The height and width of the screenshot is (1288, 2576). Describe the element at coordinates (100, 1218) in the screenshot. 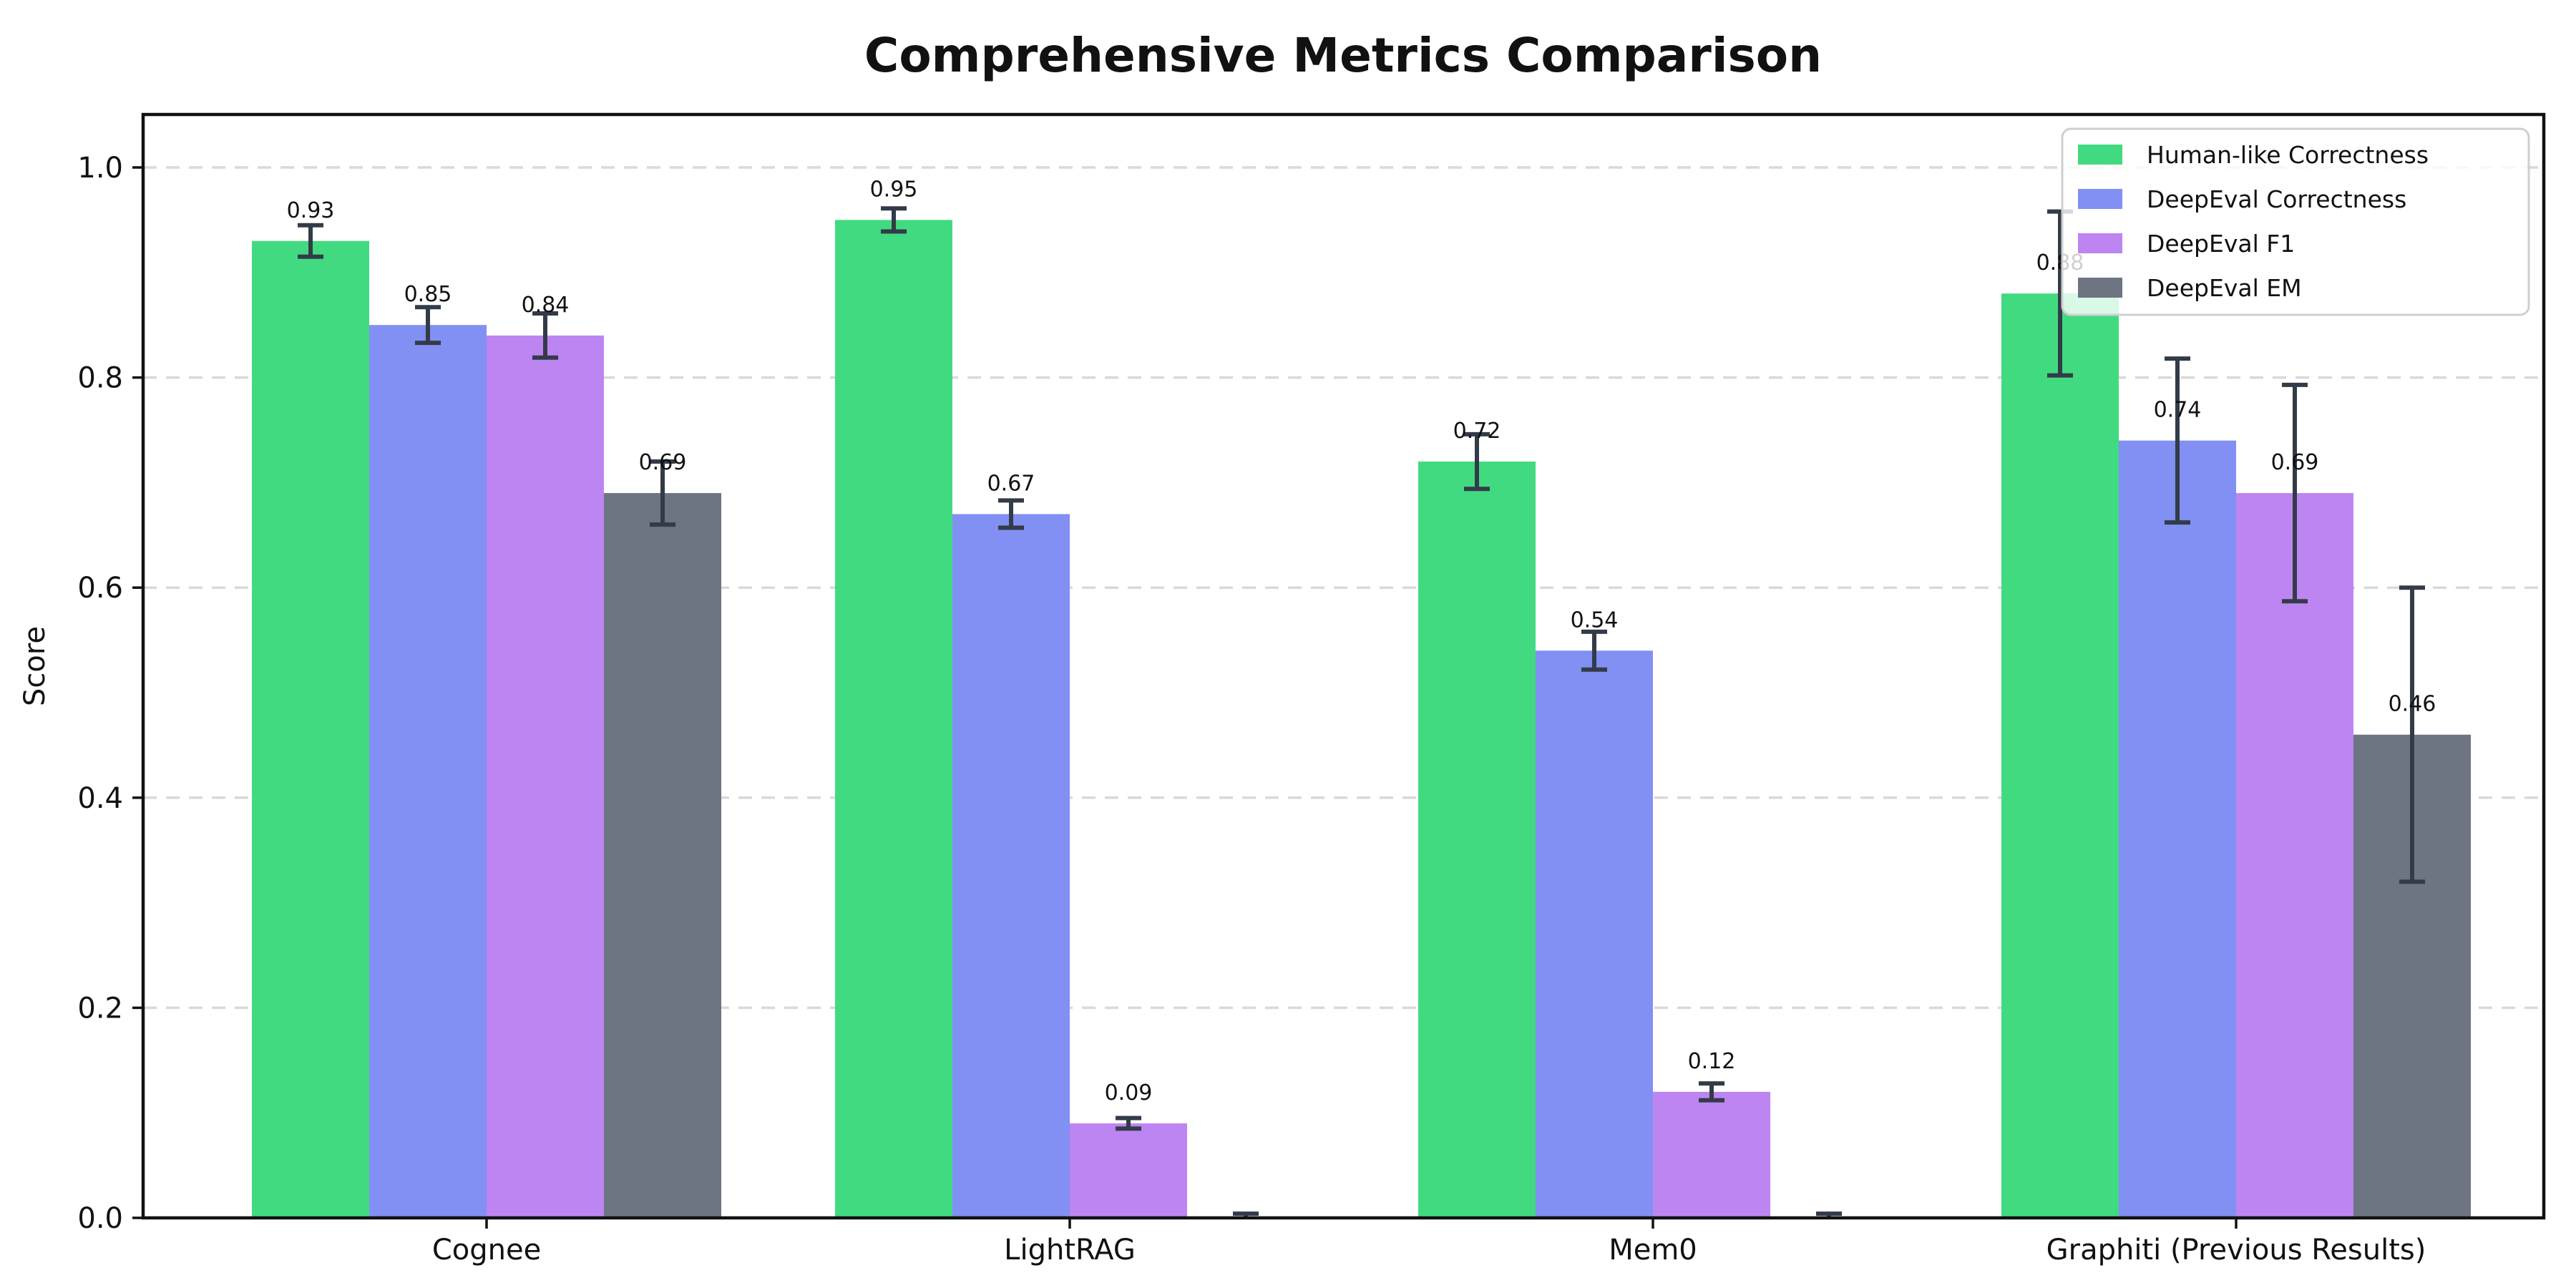

I see `y-tick-label: 0.0` at that location.